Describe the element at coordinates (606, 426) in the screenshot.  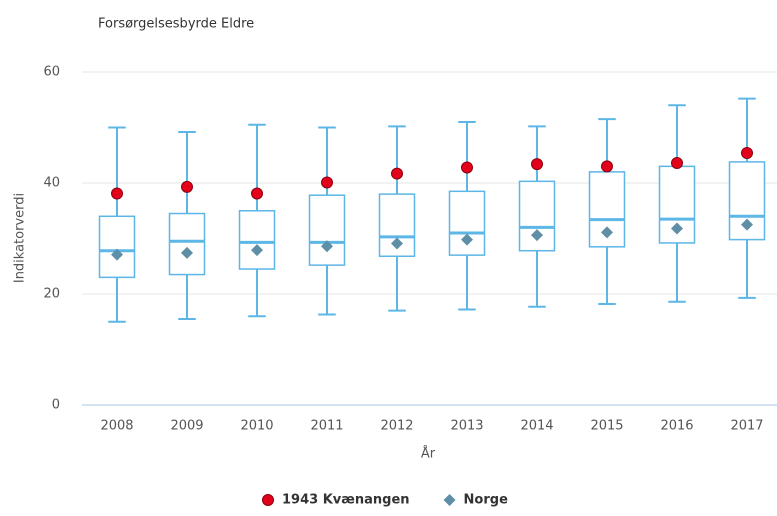
I see `x-tick-label: 2015` at that location.